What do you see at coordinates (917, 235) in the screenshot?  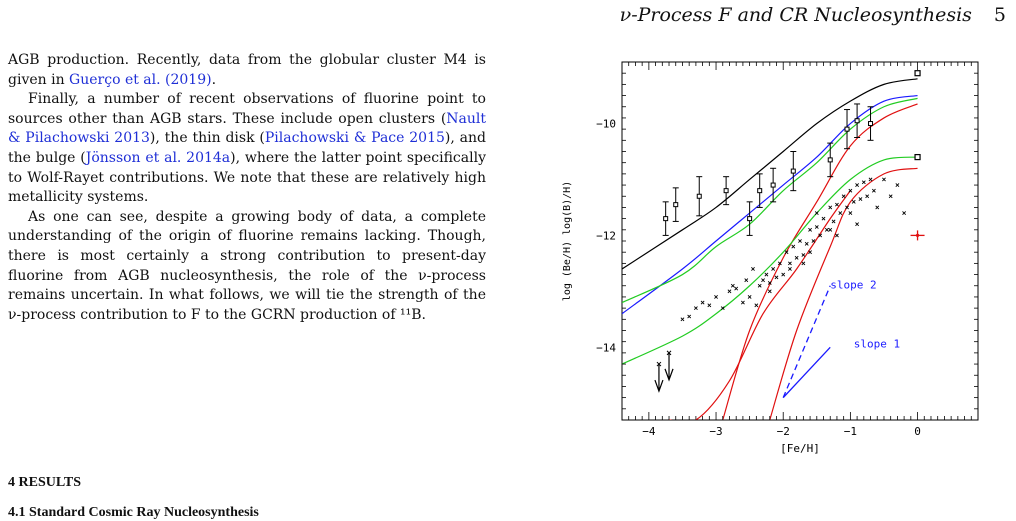 I see `red-data-point` at bounding box center [917, 235].